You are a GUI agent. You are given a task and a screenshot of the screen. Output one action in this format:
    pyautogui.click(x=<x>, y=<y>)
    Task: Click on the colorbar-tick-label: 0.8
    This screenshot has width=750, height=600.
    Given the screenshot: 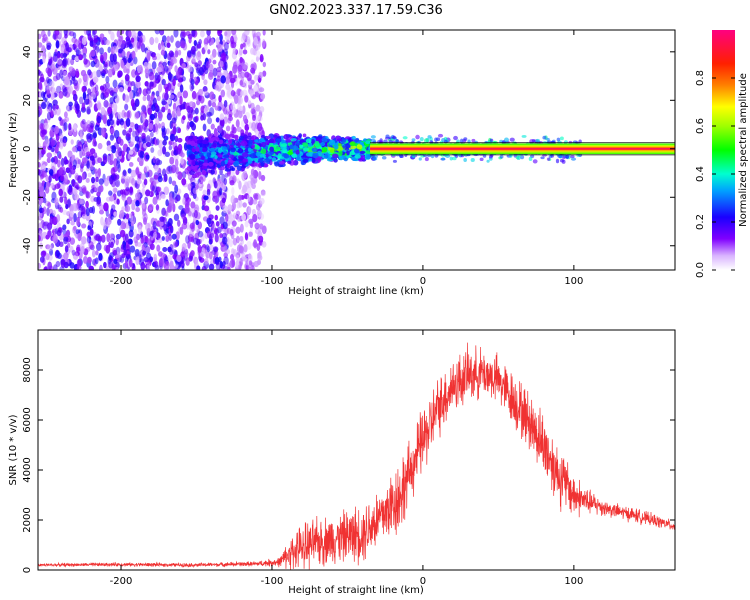 What is the action you would take?
    pyautogui.click(x=700, y=78)
    